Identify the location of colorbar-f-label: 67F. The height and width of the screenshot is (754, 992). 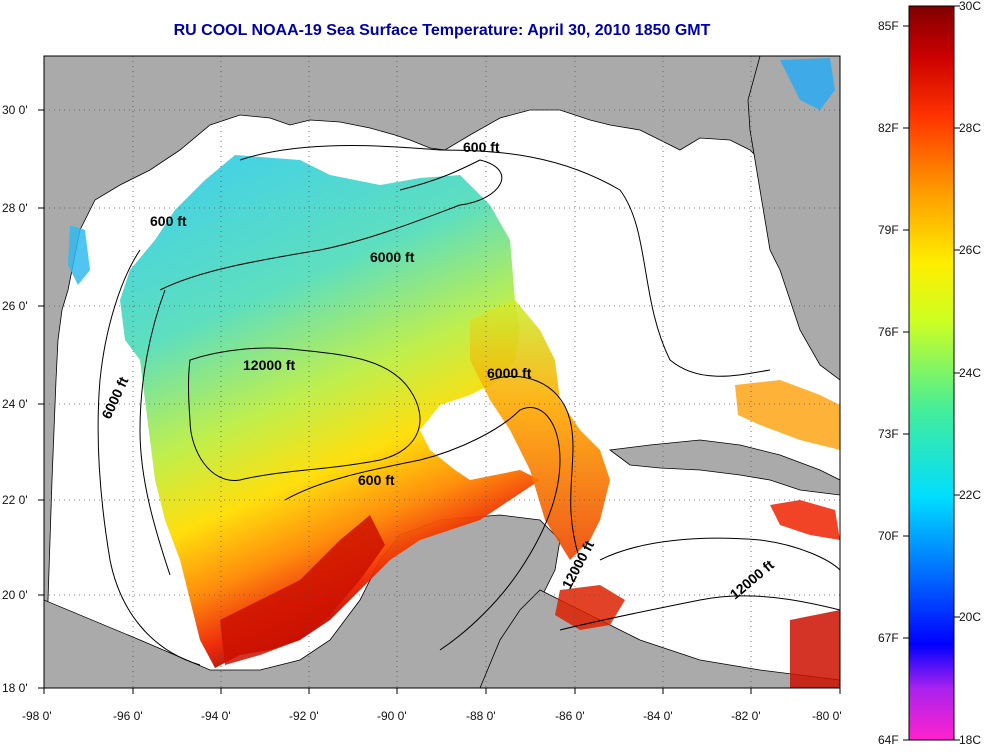
(888, 638).